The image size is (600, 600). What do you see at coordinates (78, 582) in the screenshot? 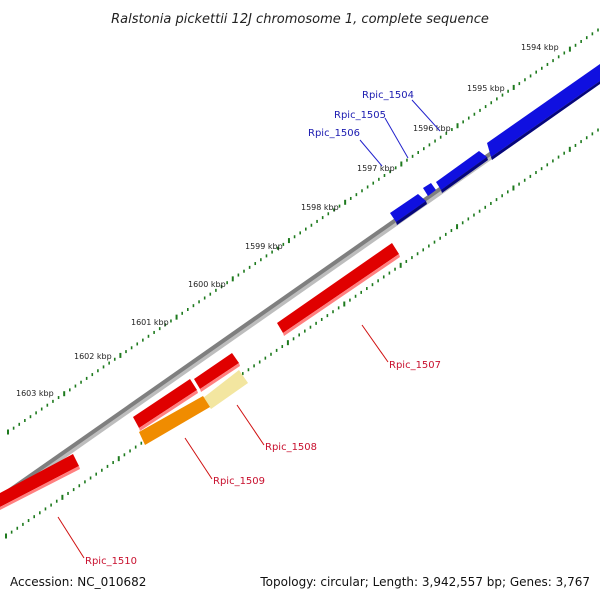
I see `accession-text: Accession: NC_010682` at bounding box center [78, 582].